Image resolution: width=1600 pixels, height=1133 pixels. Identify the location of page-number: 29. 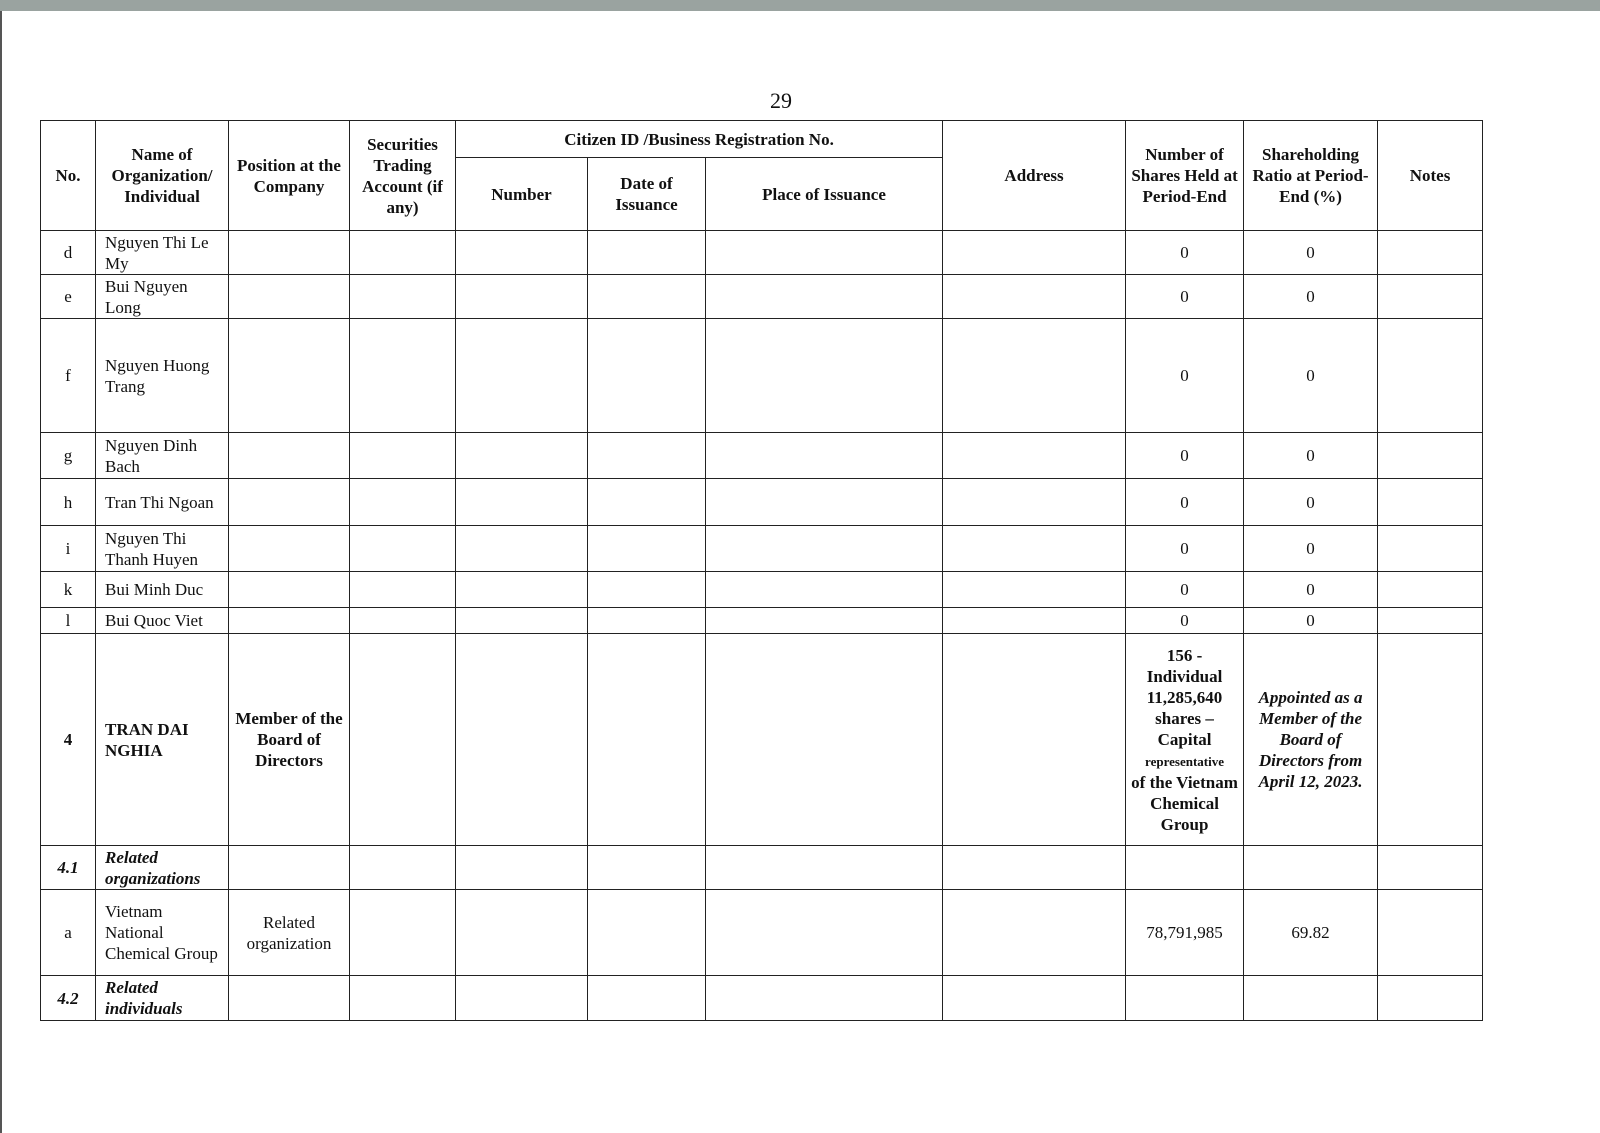
(781, 100).